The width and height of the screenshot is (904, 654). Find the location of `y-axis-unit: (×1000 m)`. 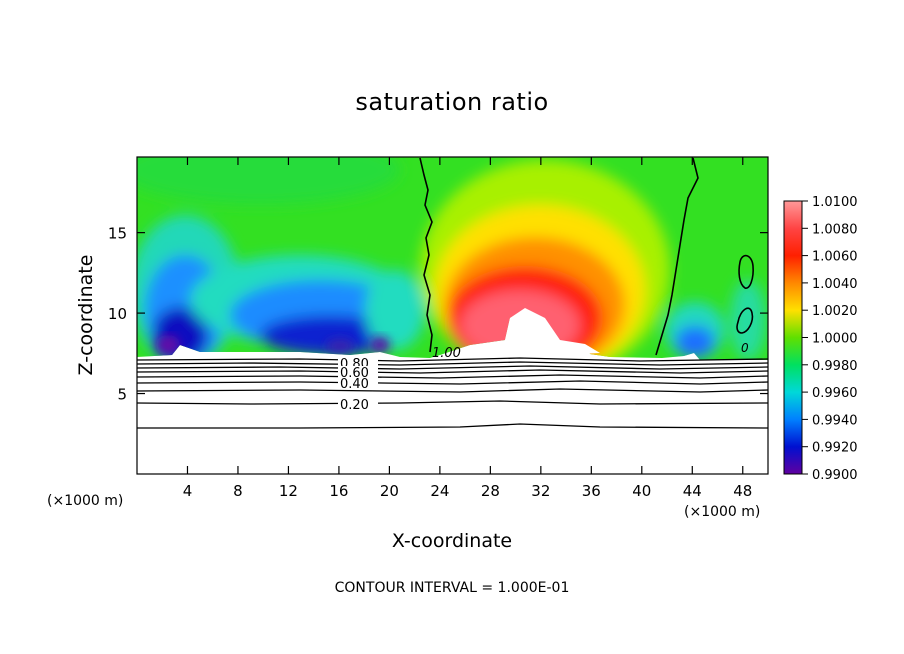

y-axis-unit: (×1000 m) is located at coordinates (85, 501).